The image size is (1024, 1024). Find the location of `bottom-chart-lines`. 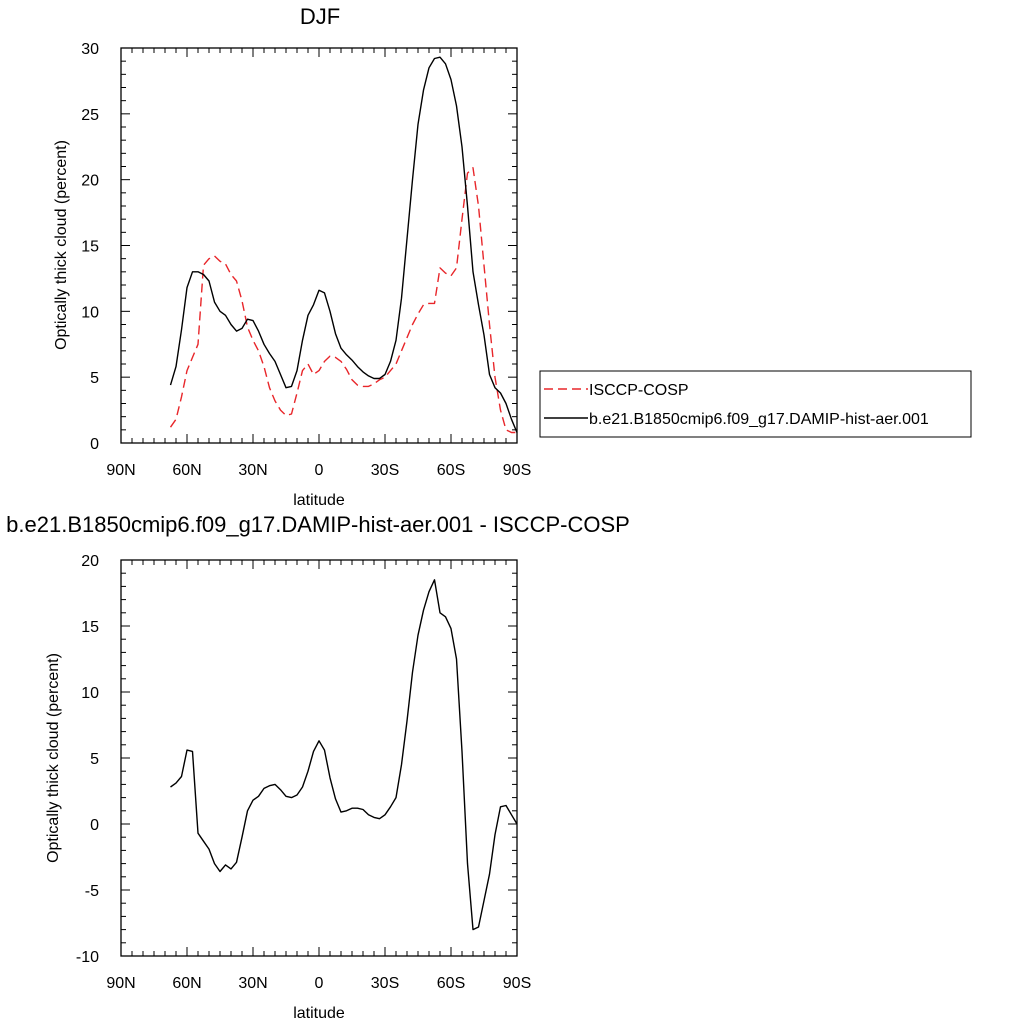

bottom-chart-lines is located at coordinates (344, 755).